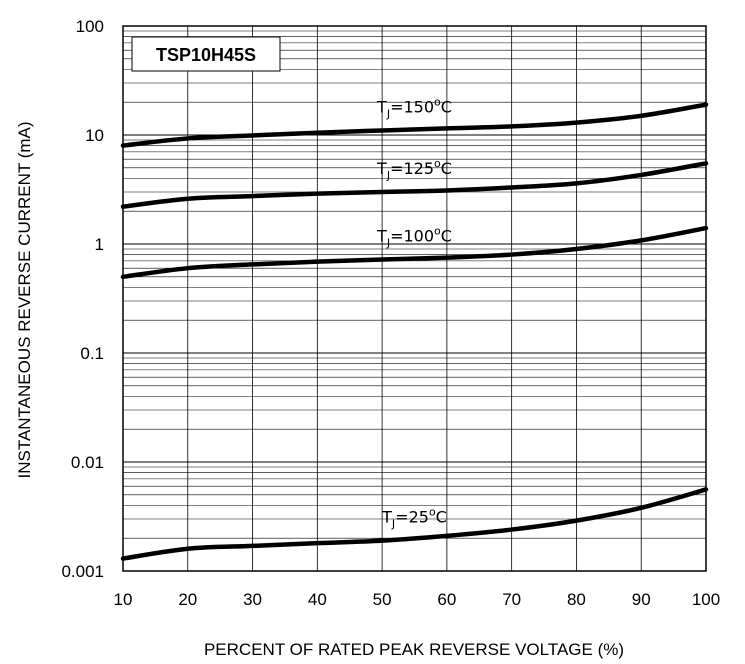 This screenshot has width=745, height=664. What do you see at coordinates (414, 518) in the screenshot?
I see `series-label: TJ=25oC` at bounding box center [414, 518].